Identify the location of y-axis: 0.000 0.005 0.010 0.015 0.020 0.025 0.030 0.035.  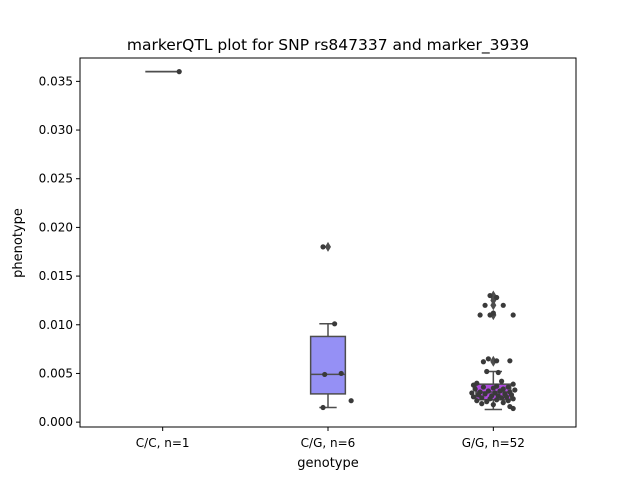
(59, 251).